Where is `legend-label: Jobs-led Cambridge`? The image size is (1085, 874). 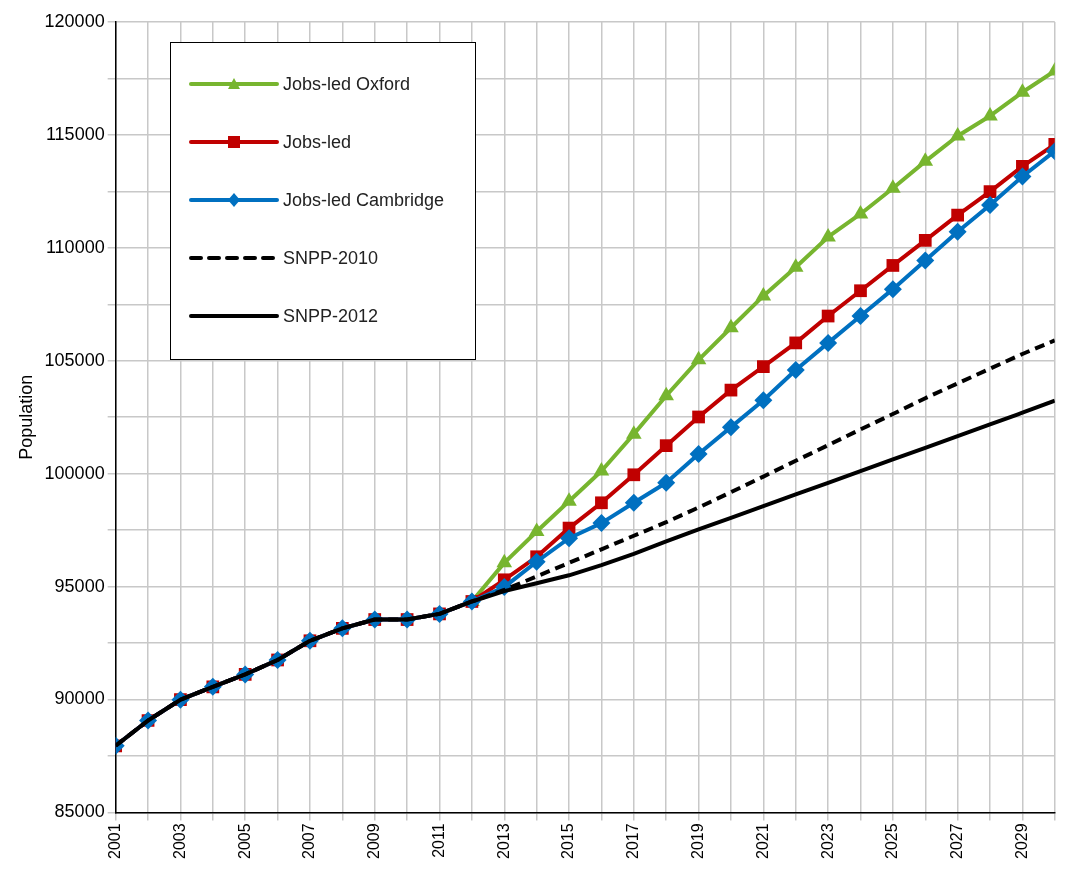 legend-label: Jobs-led Cambridge is located at coordinates (364, 200).